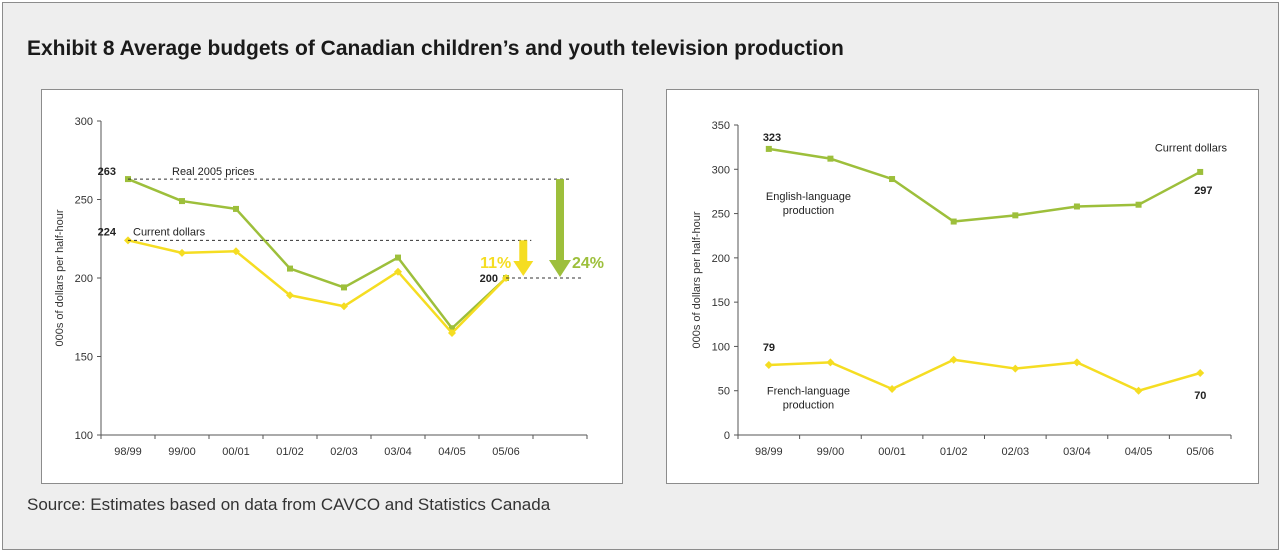 The width and height of the screenshot is (1283, 554). Describe the element at coordinates (1200, 396) in the screenshot. I see `data-label-french-end: 70` at that location.